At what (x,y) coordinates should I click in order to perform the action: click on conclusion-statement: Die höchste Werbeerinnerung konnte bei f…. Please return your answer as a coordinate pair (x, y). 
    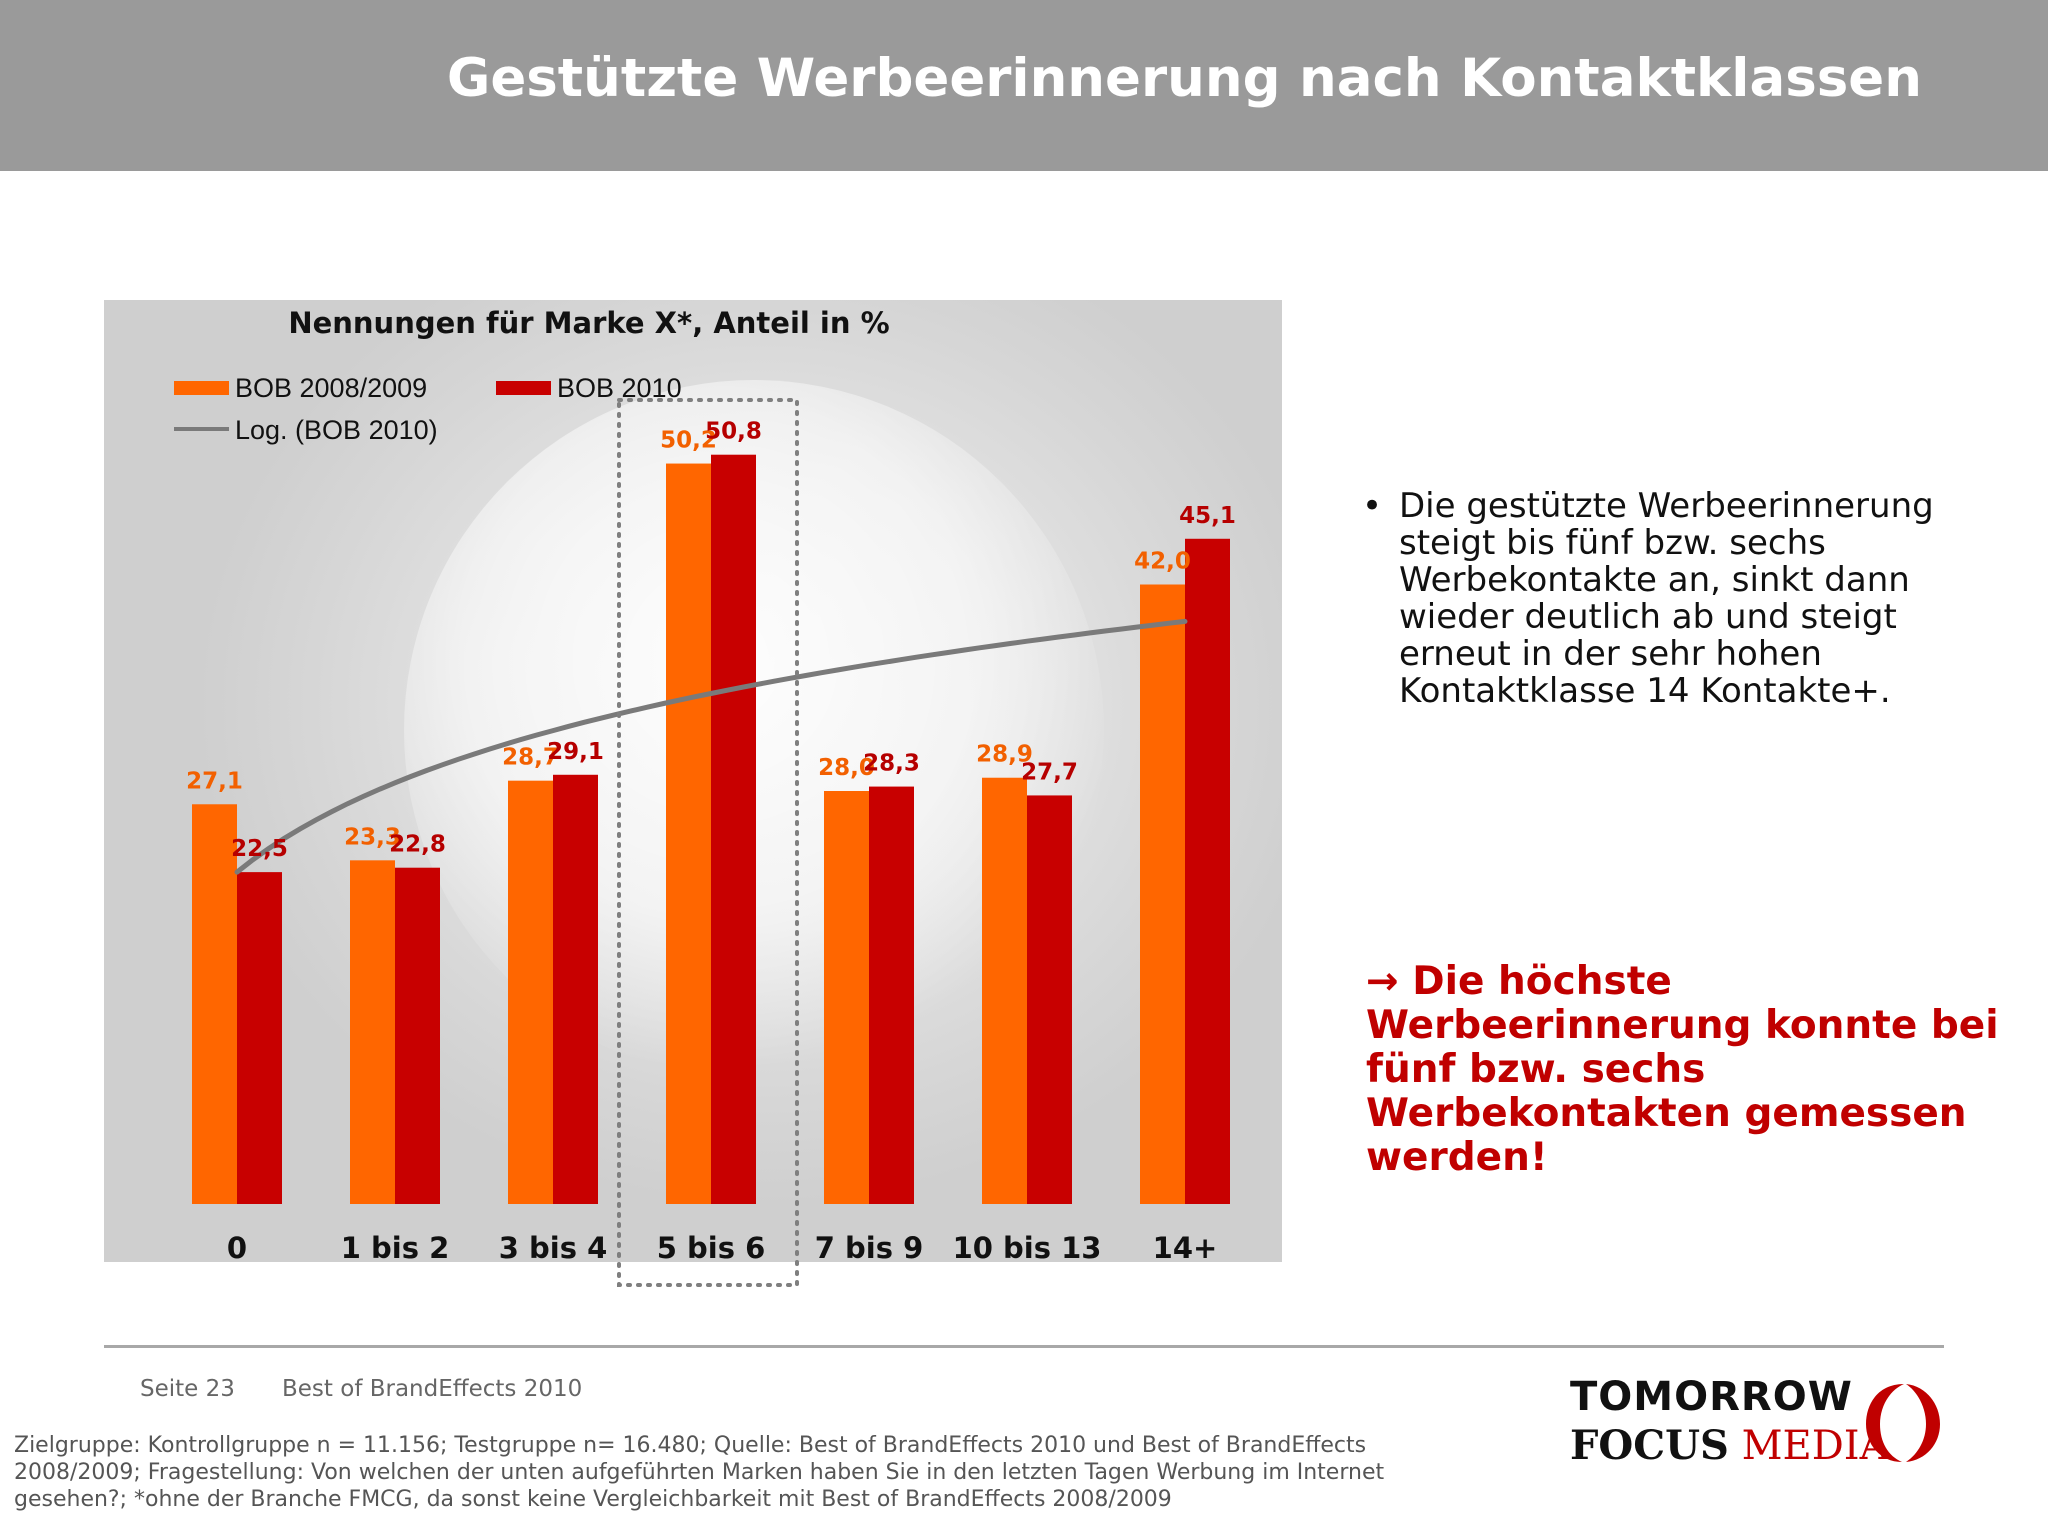
    Looking at the image, I should click on (1682, 1069).